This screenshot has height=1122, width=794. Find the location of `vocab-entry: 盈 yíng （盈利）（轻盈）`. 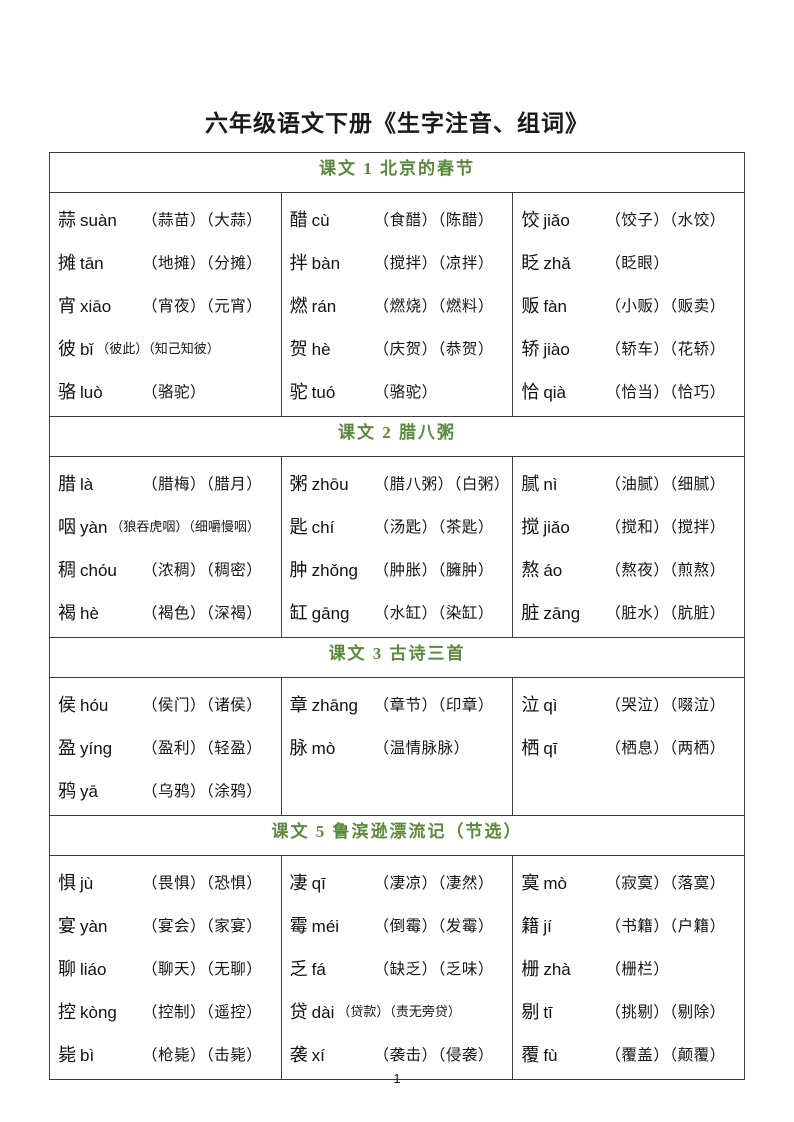

vocab-entry: 盈 yíng （盈利）（轻盈） is located at coordinates (166, 746).